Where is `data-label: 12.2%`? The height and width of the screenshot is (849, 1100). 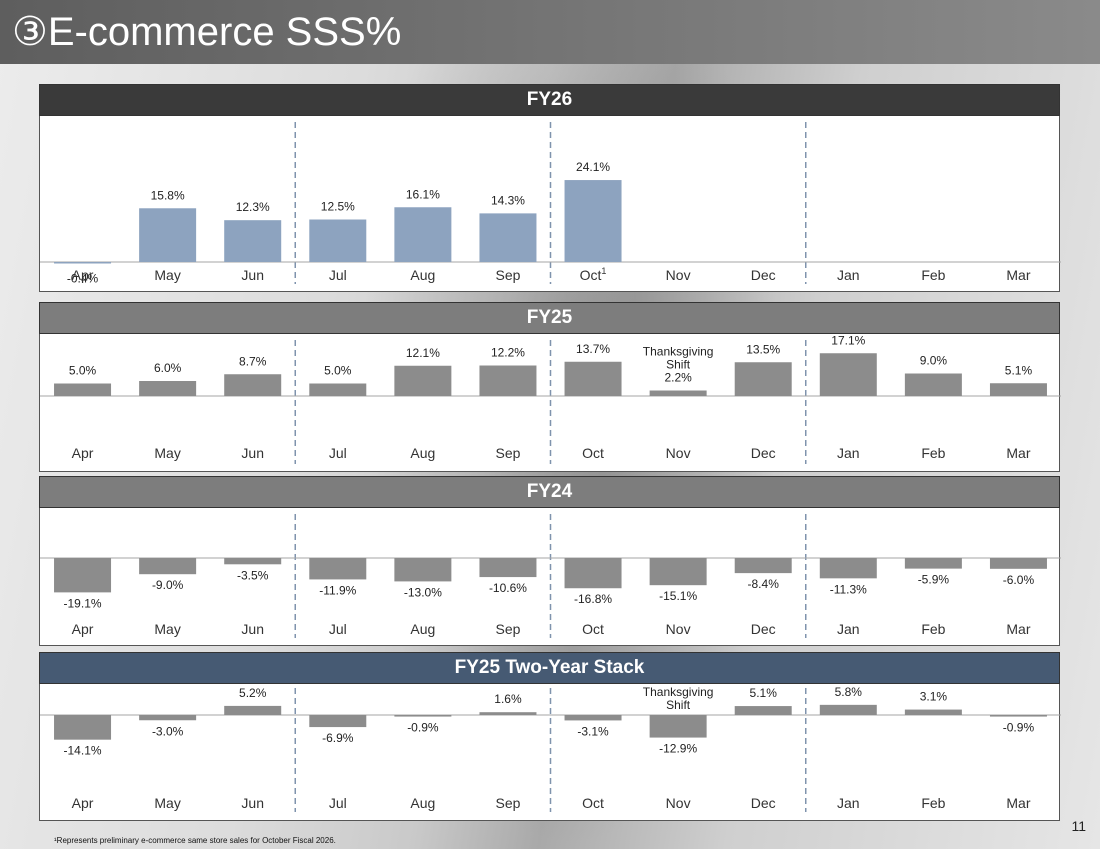 data-label: 12.2% is located at coordinates (508, 353).